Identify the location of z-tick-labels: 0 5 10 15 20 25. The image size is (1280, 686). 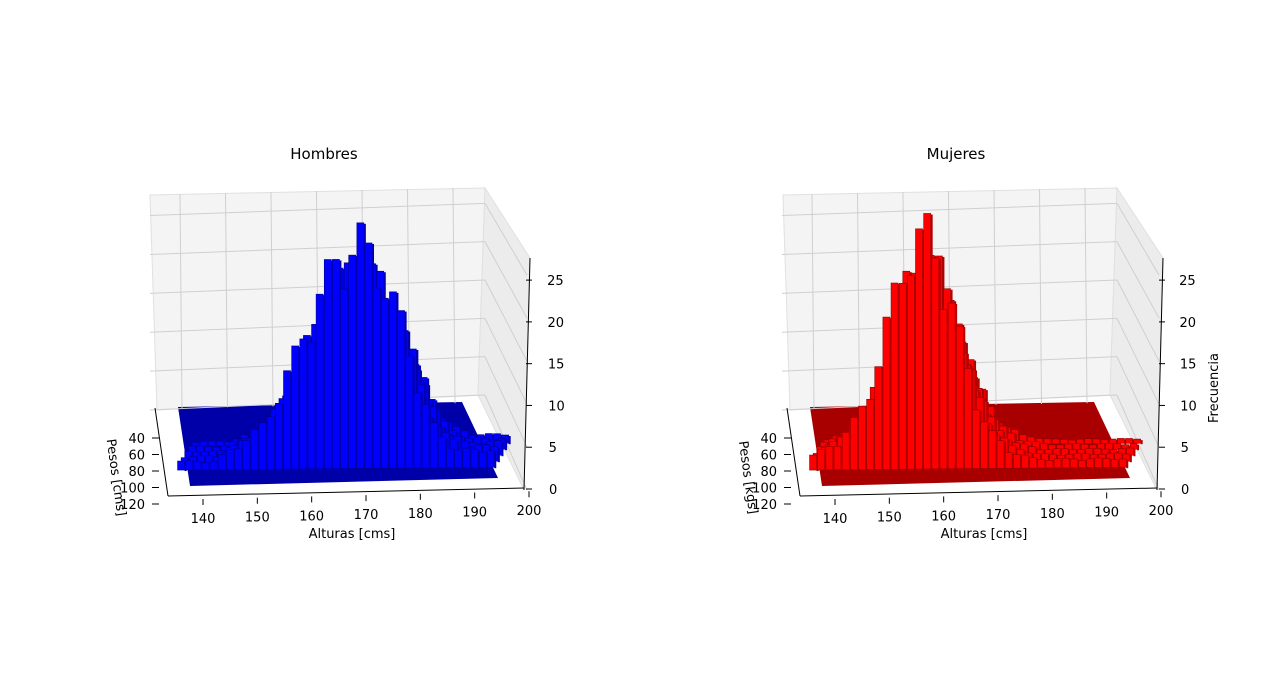
(1178, 386).